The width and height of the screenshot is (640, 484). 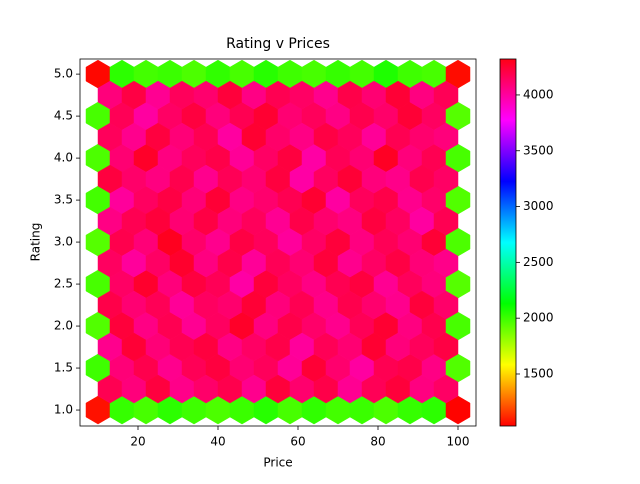 What do you see at coordinates (63, 284) in the screenshot?
I see `y-tick-label: 2.5` at bounding box center [63, 284].